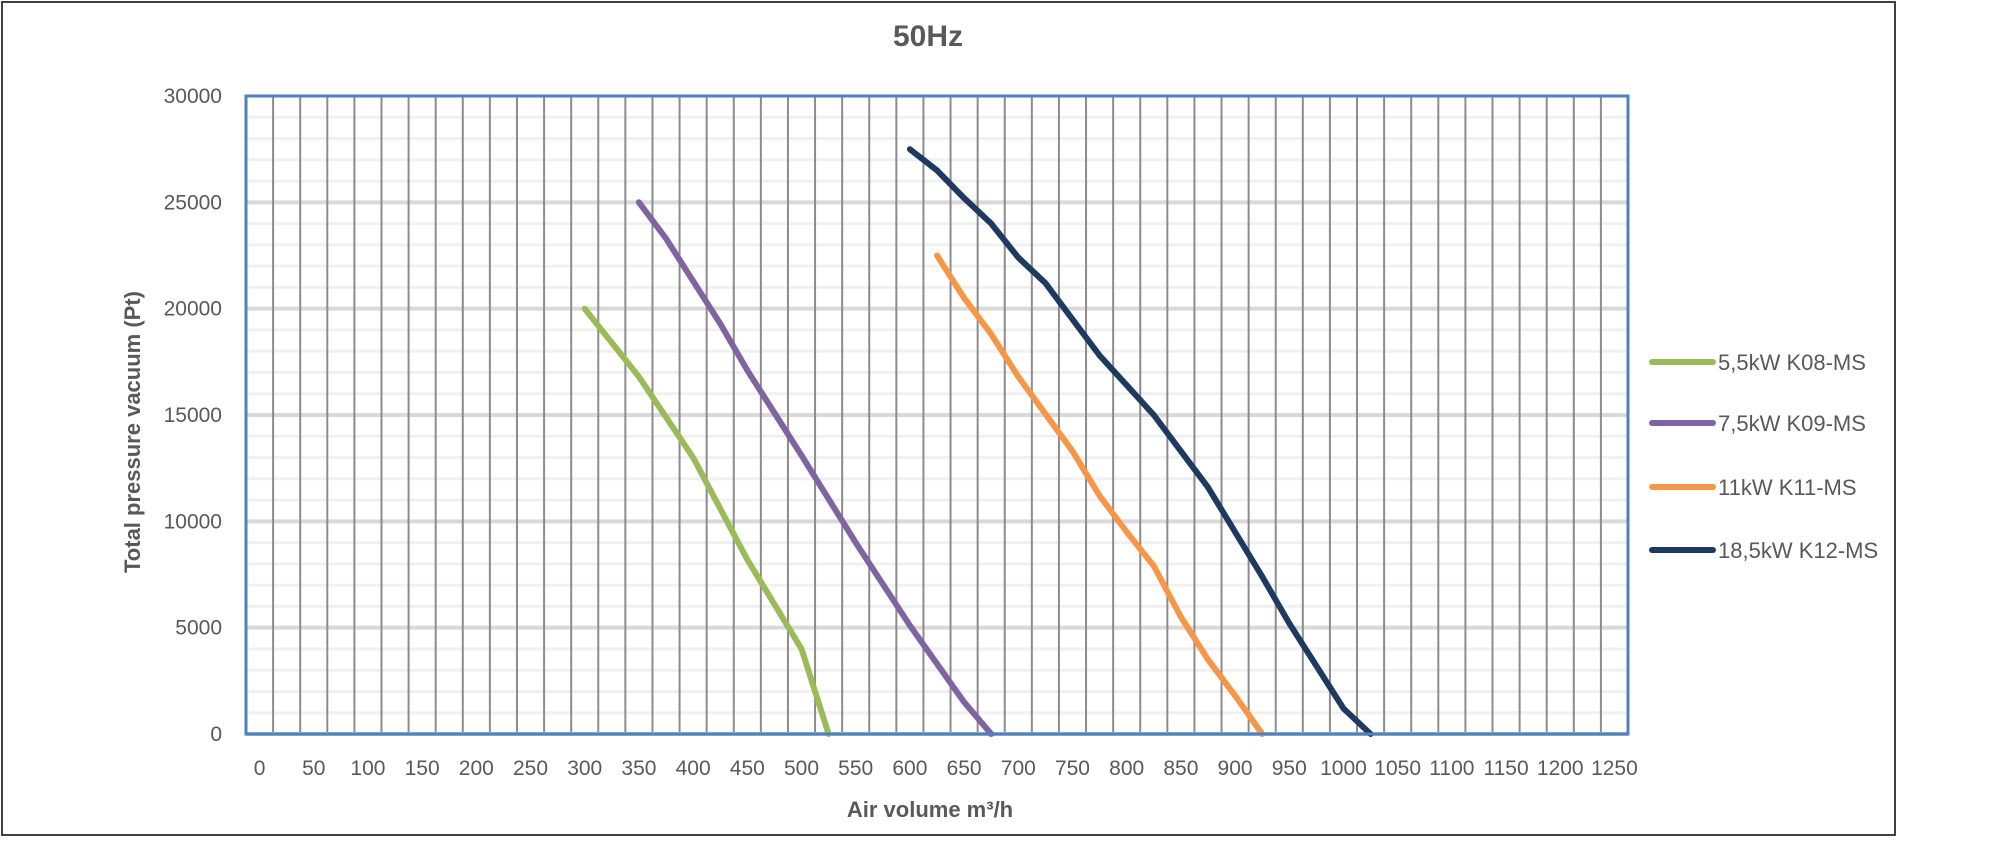  What do you see at coordinates (930, 809) in the screenshot?
I see `x-axis-title: Air volume m³/h` at bounding box center [930, 809].